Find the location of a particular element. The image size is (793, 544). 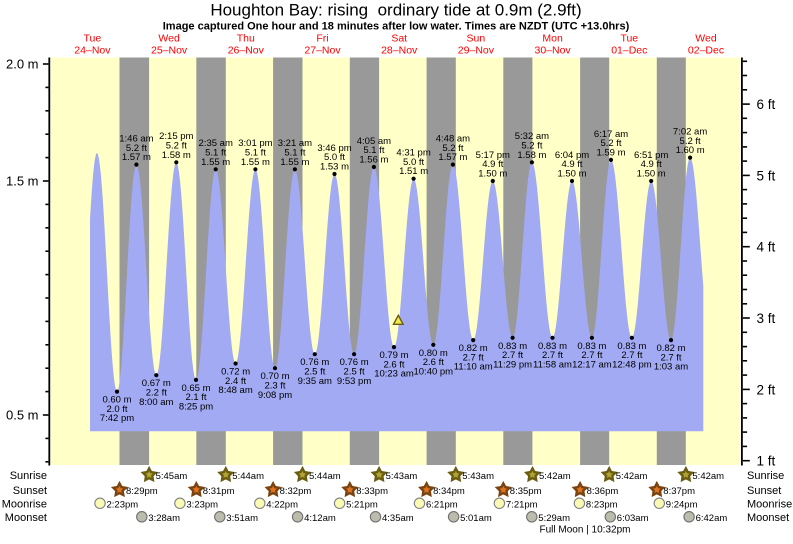

svg-text: 8:33pm is located at coordinates (372, 491).